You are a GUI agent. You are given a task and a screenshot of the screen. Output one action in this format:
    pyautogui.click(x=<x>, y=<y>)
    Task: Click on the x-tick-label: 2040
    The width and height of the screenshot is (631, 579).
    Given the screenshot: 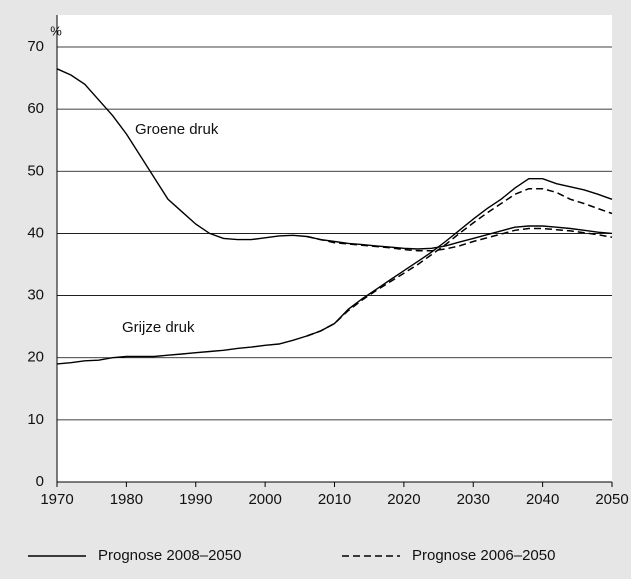 What is the action you would take?
    pyautogui.click(x=542, y=499)
    